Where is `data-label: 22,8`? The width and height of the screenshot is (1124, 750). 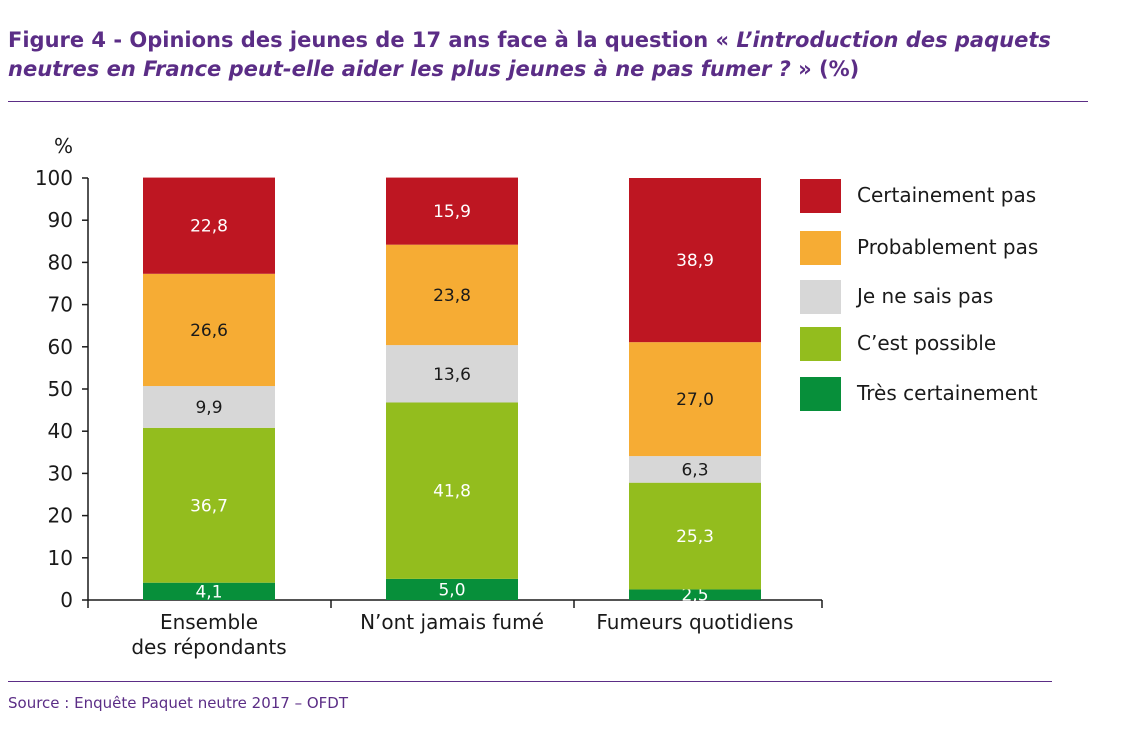 data-label: 22,8 is located at coordinates (209, 227).